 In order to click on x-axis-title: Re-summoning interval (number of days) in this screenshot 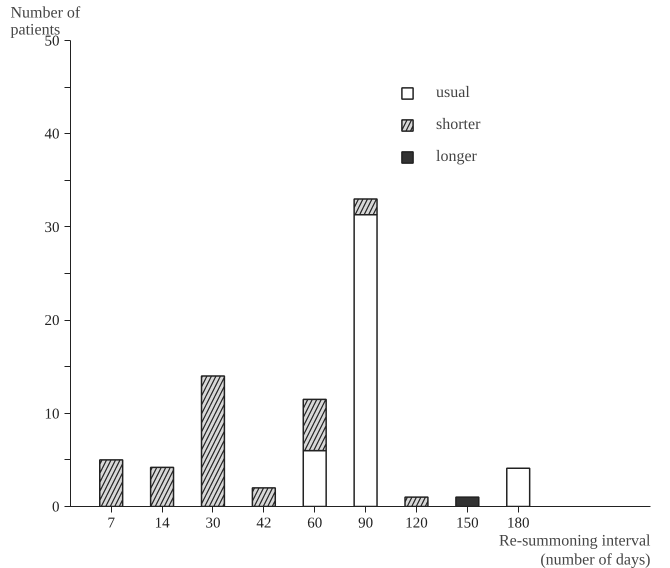, I will do `click(575, 550)`.